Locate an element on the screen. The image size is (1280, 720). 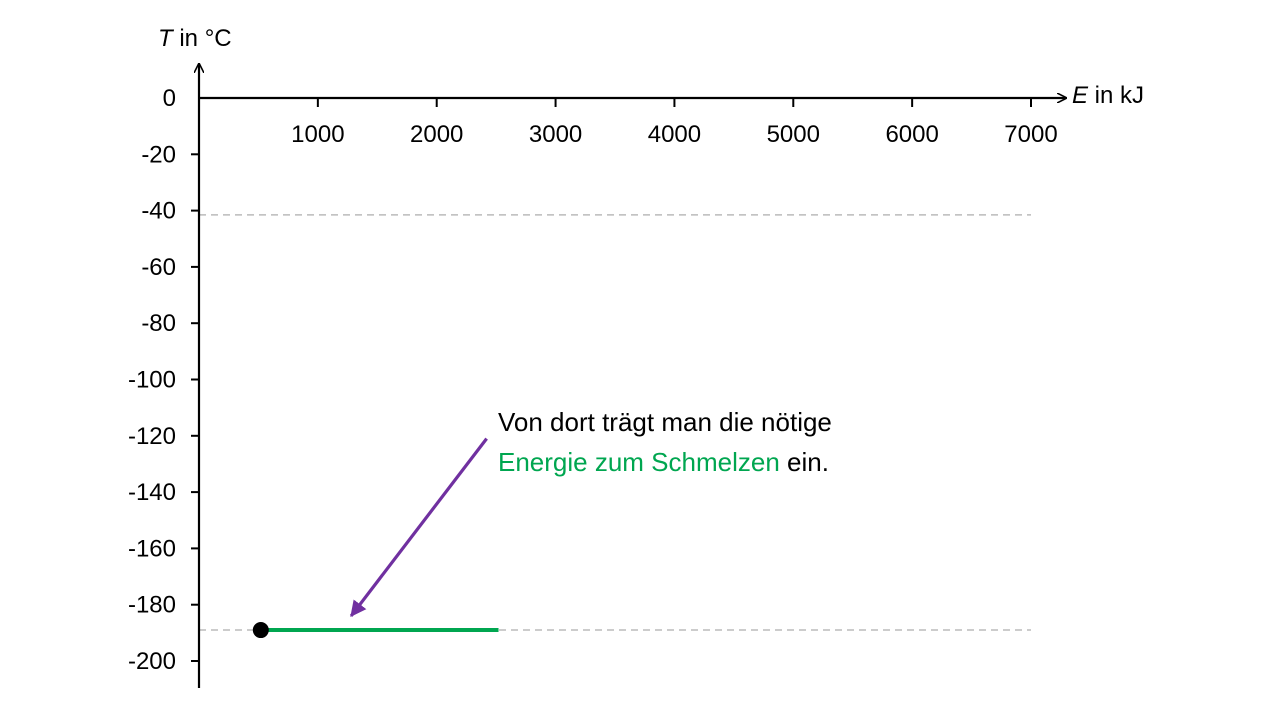
x-tick-label-7000: 7000 is located at coordinates (1030, 134).